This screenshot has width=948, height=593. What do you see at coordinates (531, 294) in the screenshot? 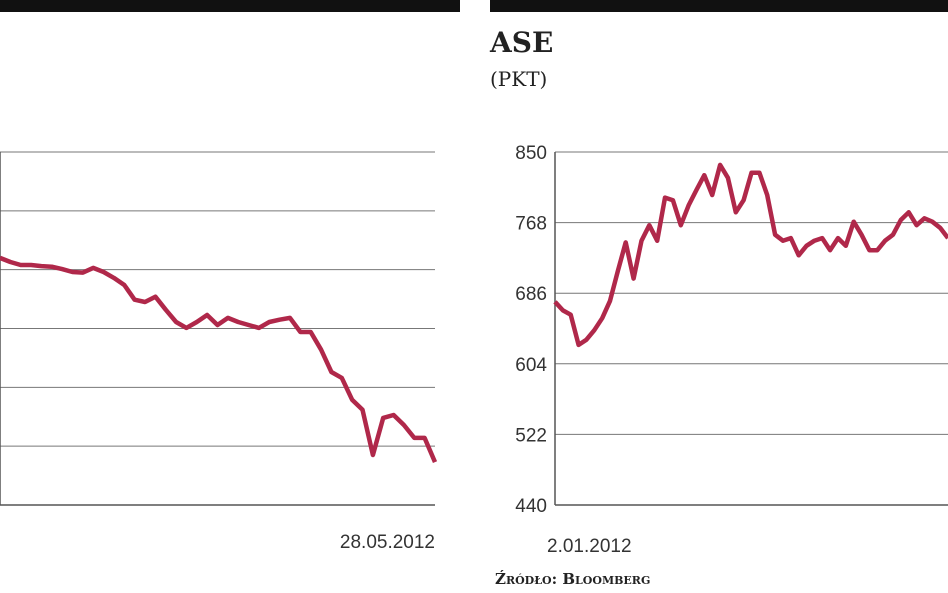
I see `y-tick-label: 686` at bounding box center [531, 294].